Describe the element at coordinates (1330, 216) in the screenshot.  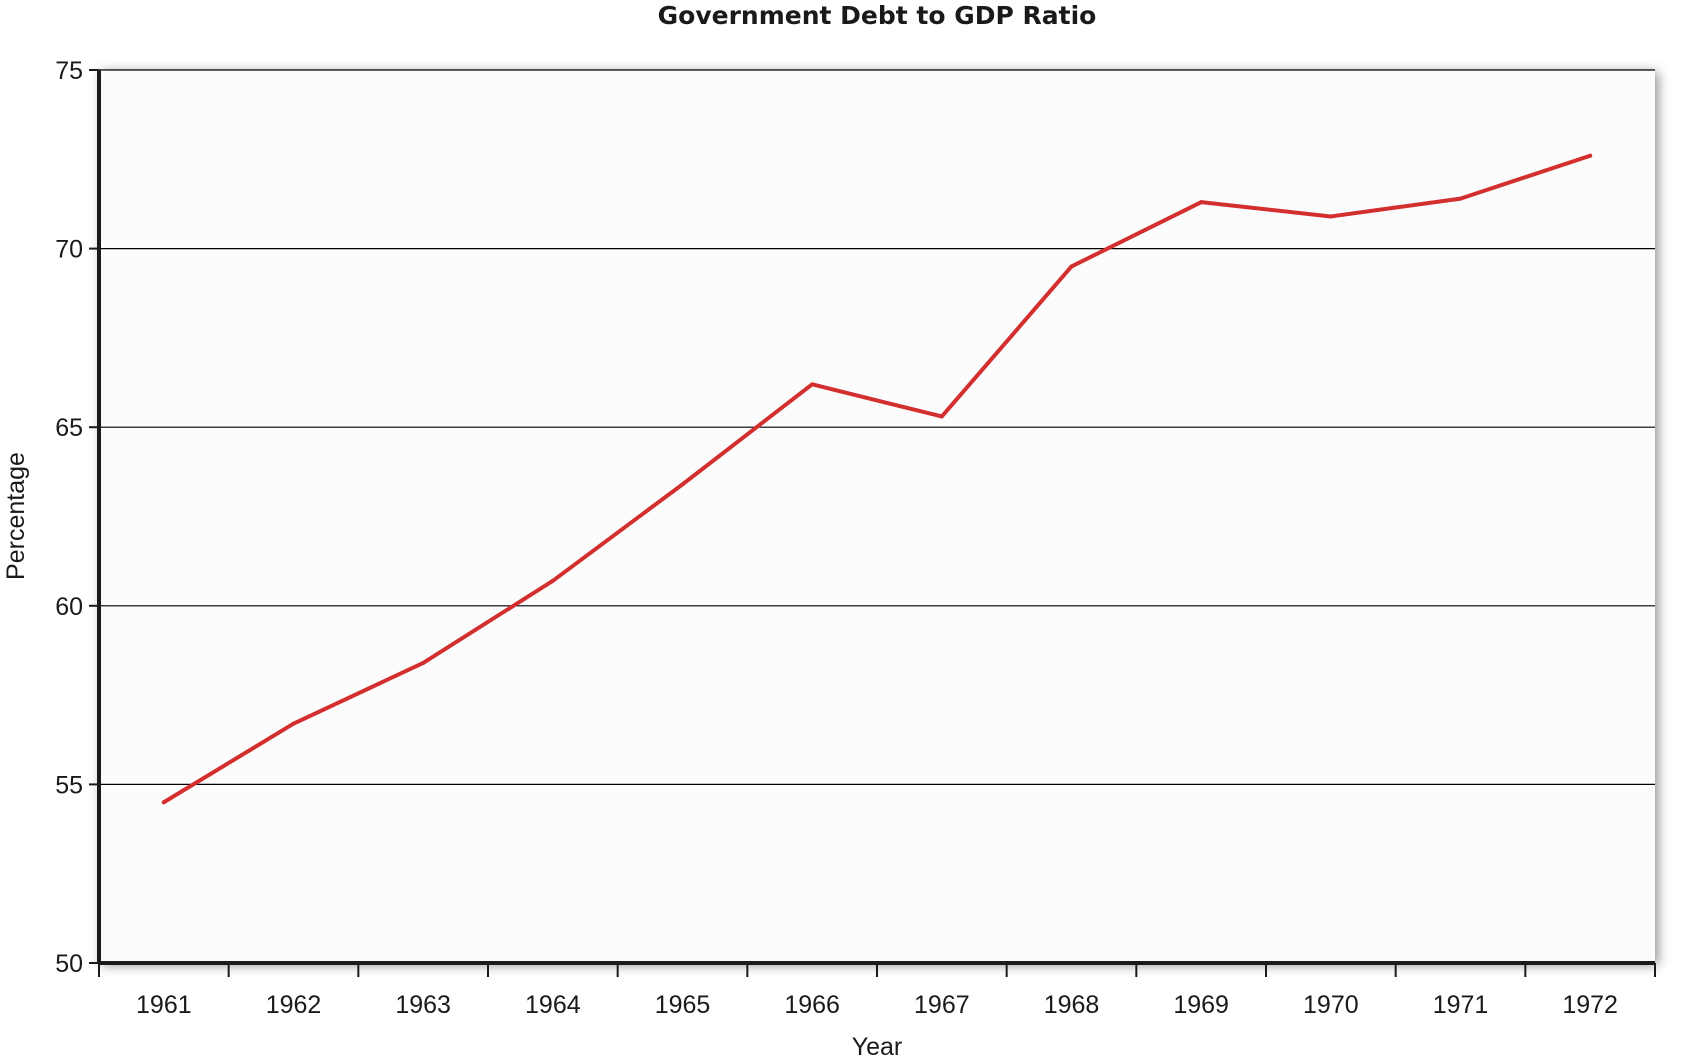
I see `data-point-1970` at that location.